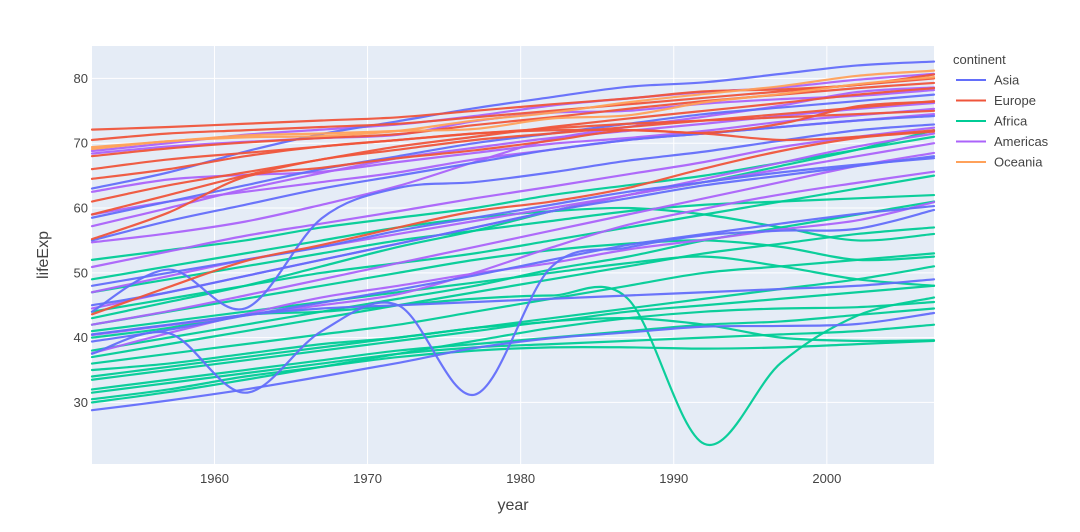 The width and height of the screenshot is (1080, 532). Describe the element at coordinates (1011, 121) in the screenshot. I see `legend-label: Africa` at that location.